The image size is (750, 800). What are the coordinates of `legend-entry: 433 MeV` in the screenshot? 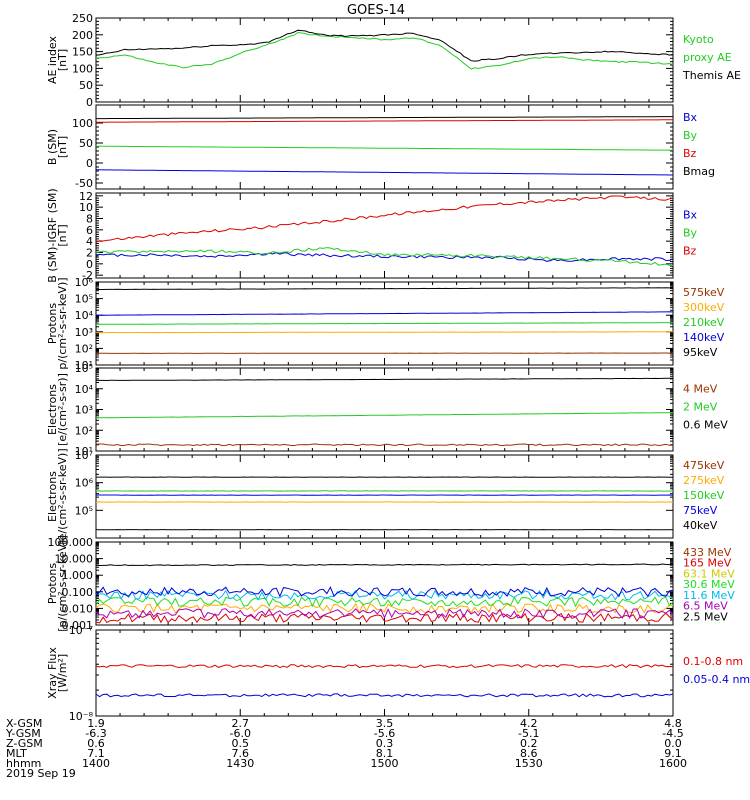 It's located at (707, 552).